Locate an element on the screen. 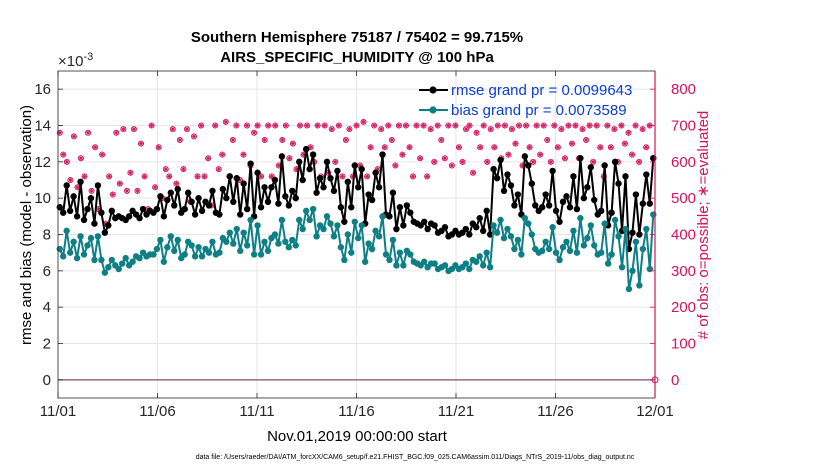  y2-tick-label: 800 is located at coordinates (683, 89).